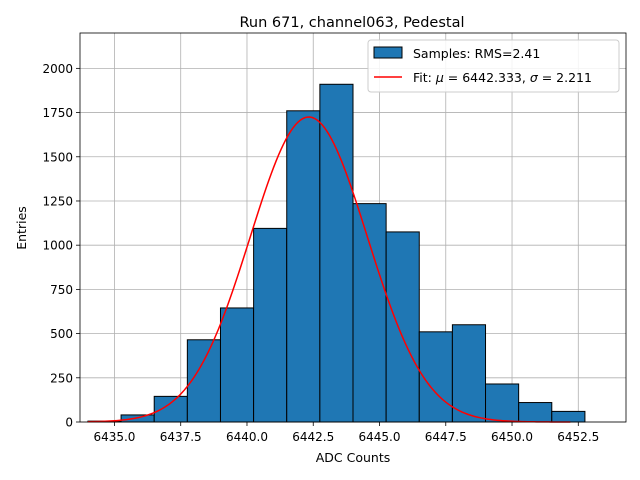 This screenshot has height=480, width=640. Describe the element at coordinates (388, 52) in the screenshot. I see `legend-histogram-swatch` at that location.